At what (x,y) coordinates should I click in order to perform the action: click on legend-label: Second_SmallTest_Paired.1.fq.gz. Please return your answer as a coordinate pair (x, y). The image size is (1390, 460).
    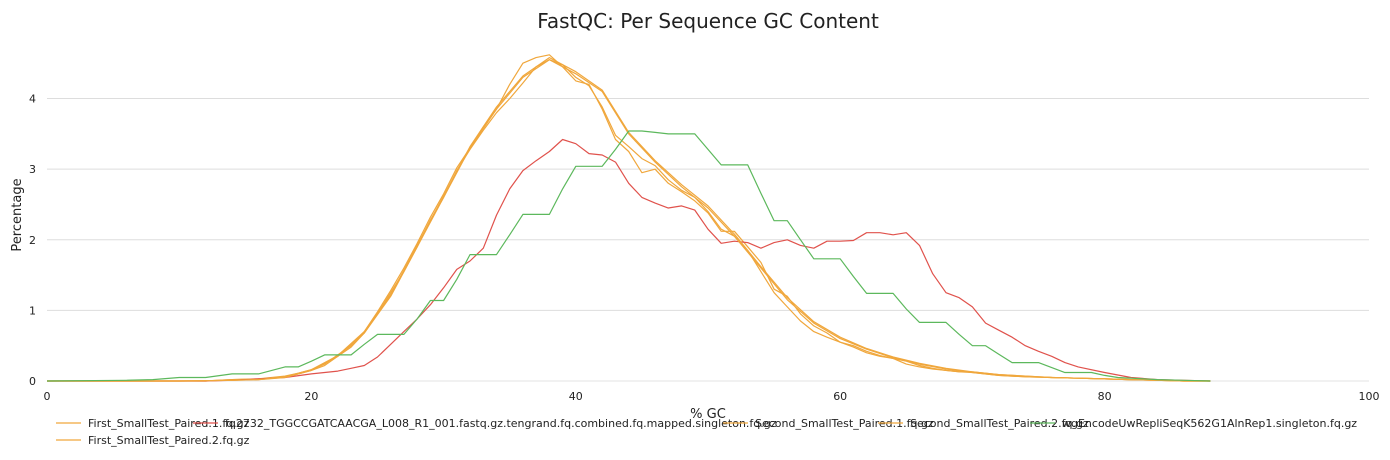
    Looking at the image, I should click on (844, 423).